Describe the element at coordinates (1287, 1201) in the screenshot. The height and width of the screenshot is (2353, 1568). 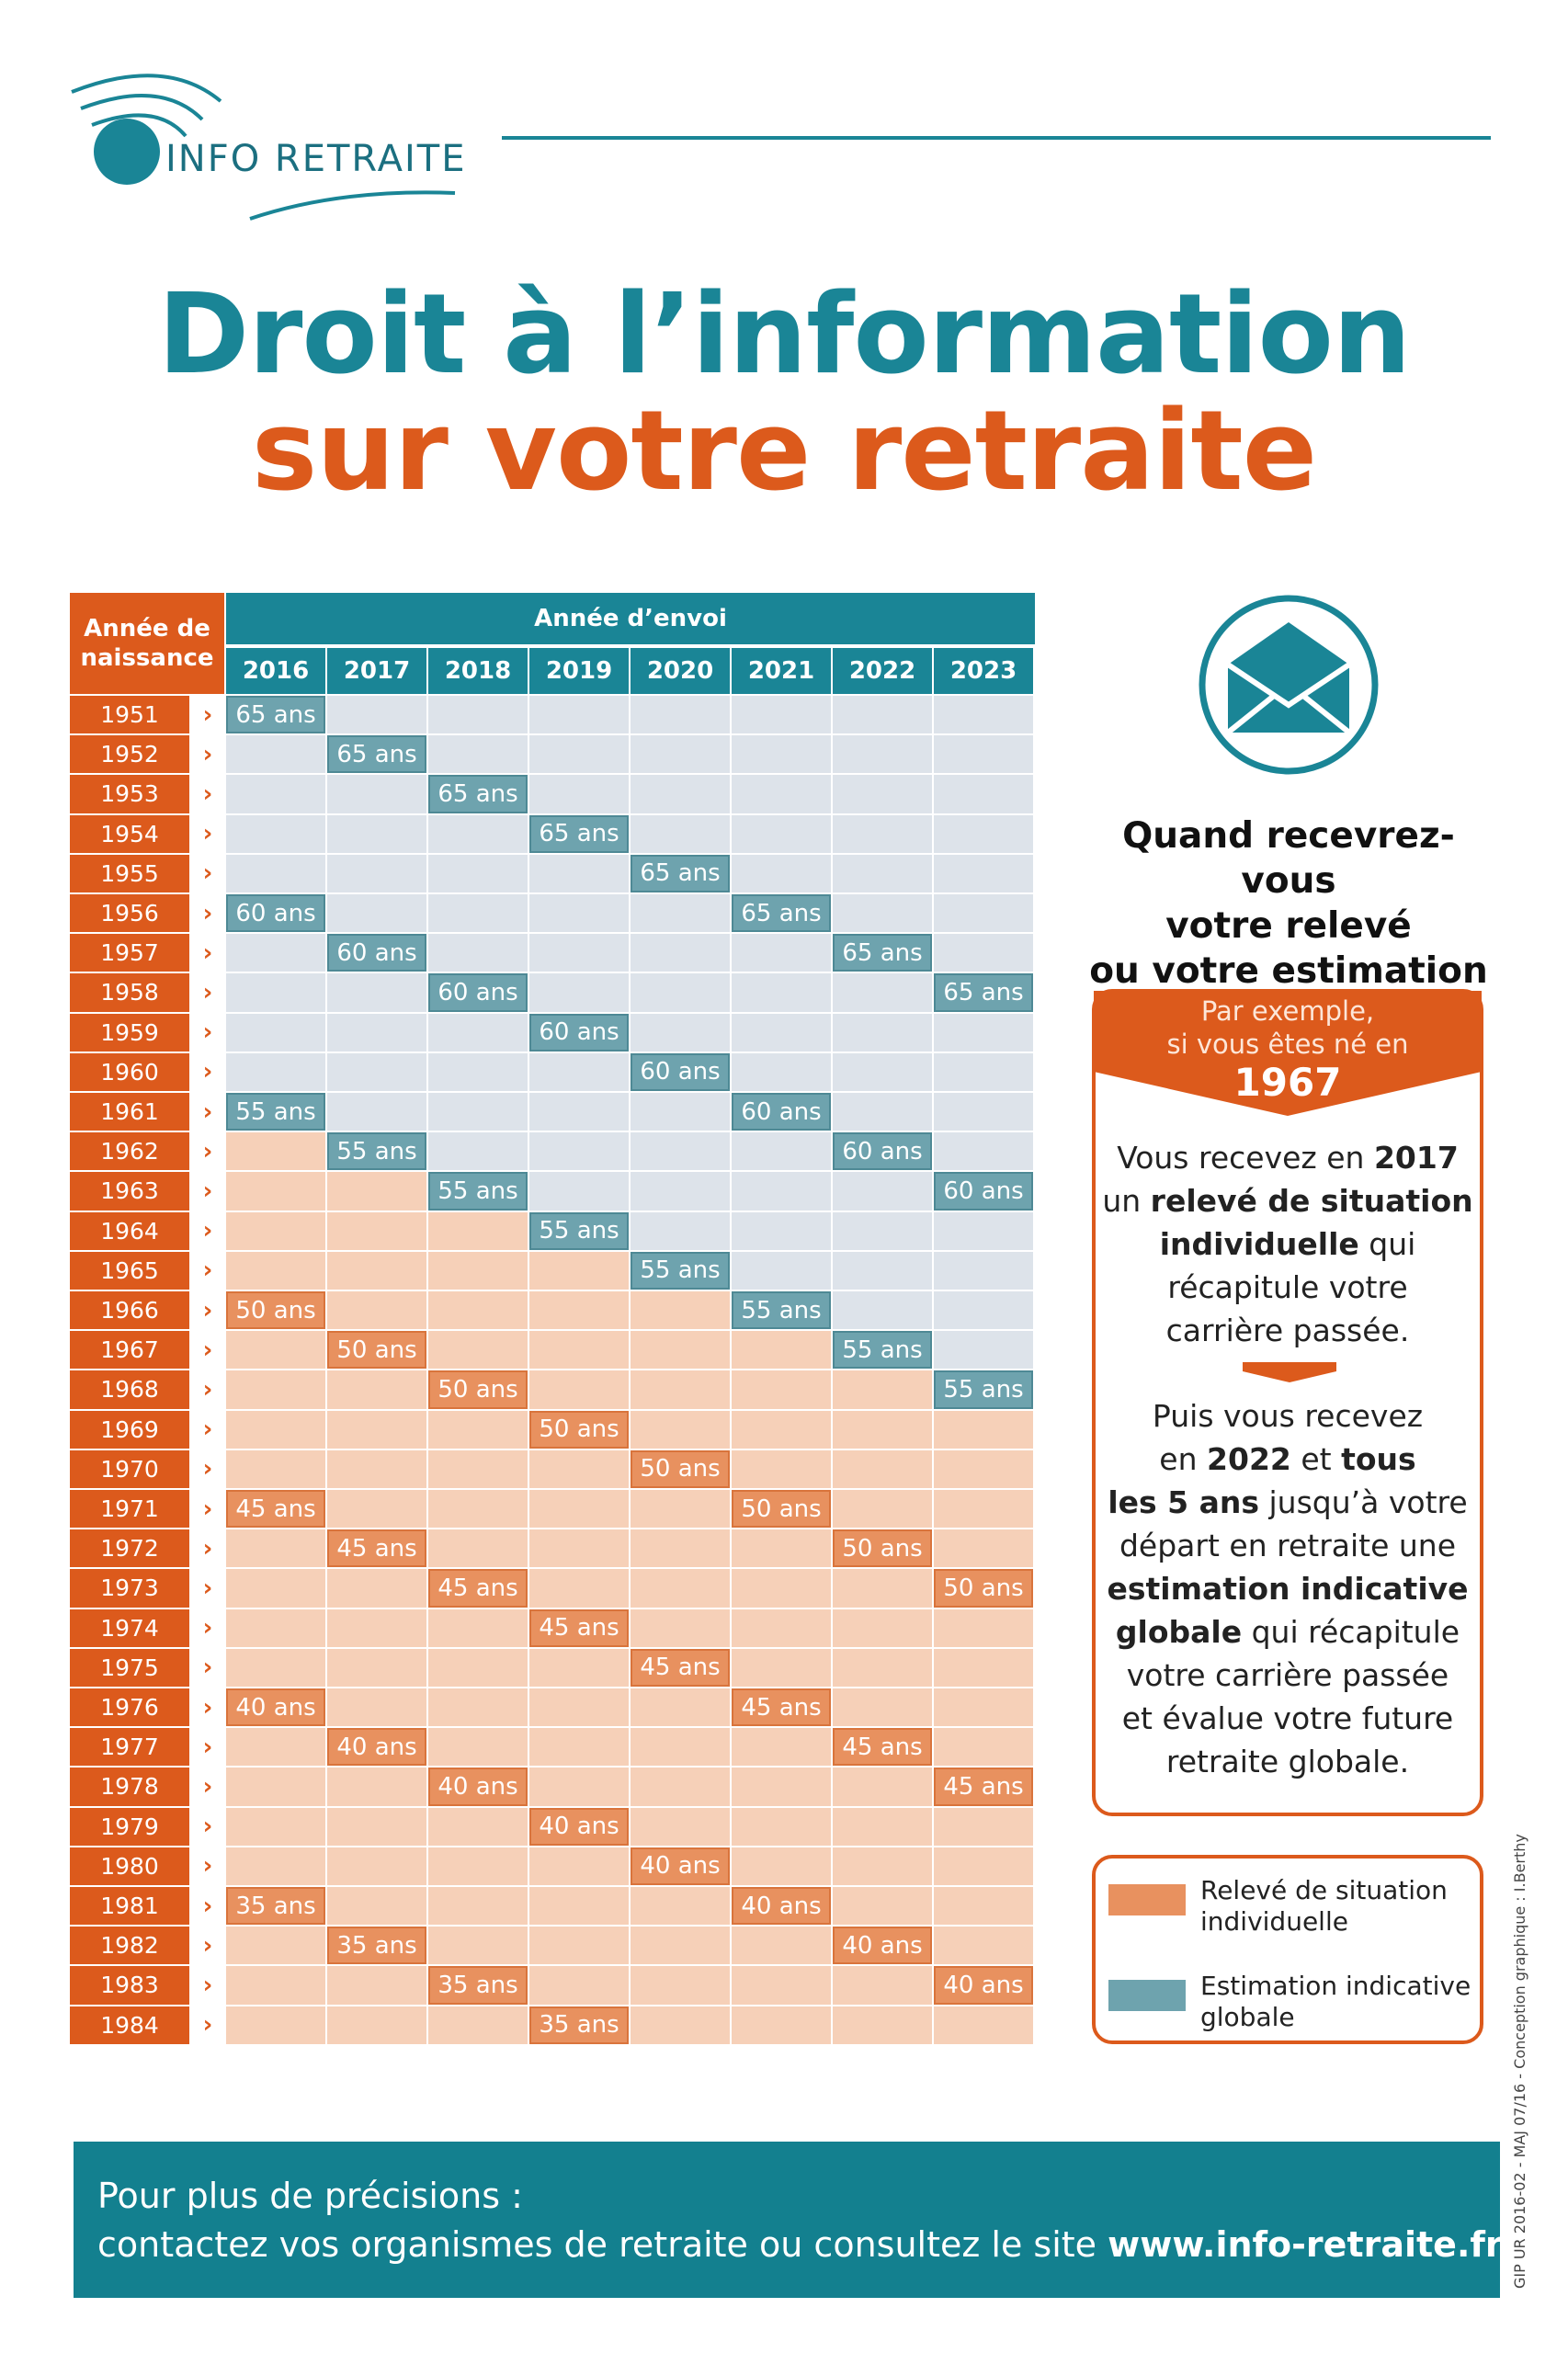
I see `para-line: un relevé de situation` at that location.